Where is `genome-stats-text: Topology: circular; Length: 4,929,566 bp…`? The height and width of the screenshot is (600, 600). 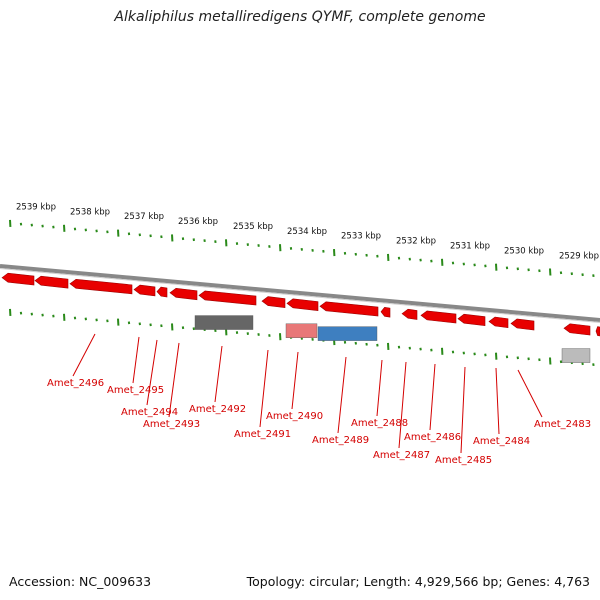 genome-stats-text: Topology: circular; Length: 4,929,566 bp… is located at coordinates (418, 581).